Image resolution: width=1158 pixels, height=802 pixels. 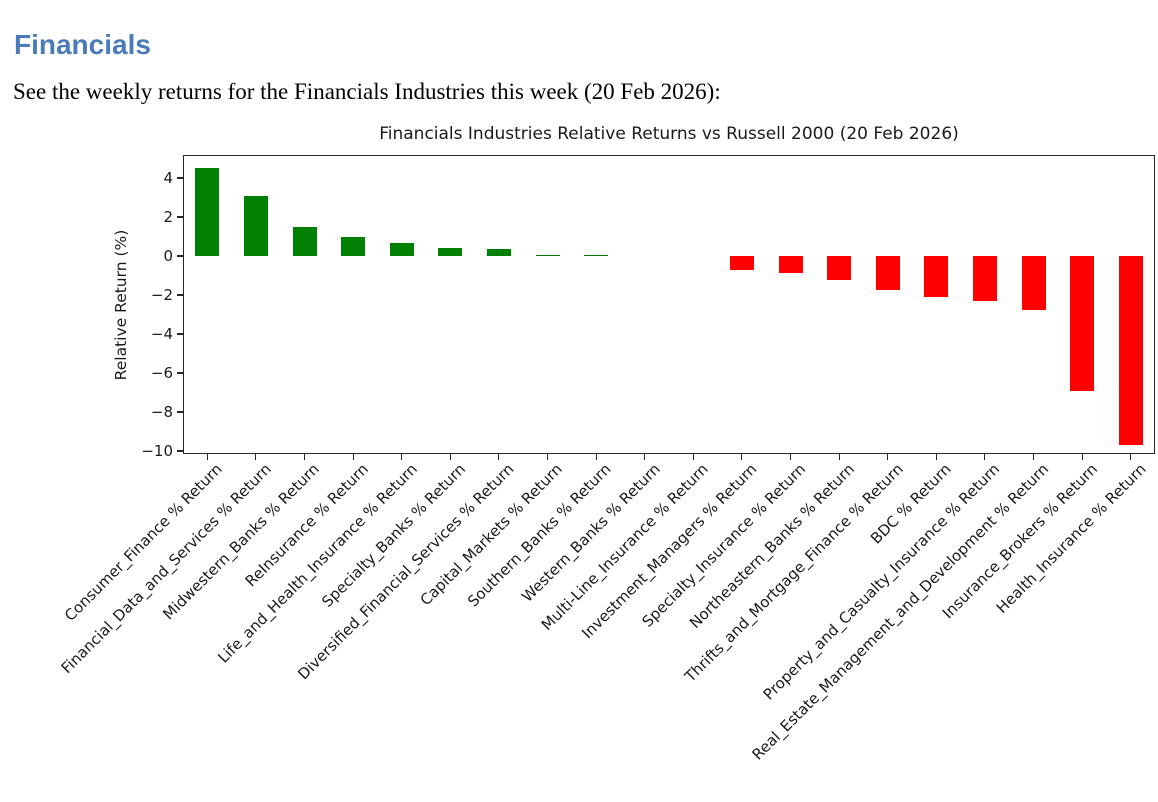 What do you see at coordinates (168, 178) in the screenshot?
I see `y-tick-label: 4` at bounding box center [168, 178].